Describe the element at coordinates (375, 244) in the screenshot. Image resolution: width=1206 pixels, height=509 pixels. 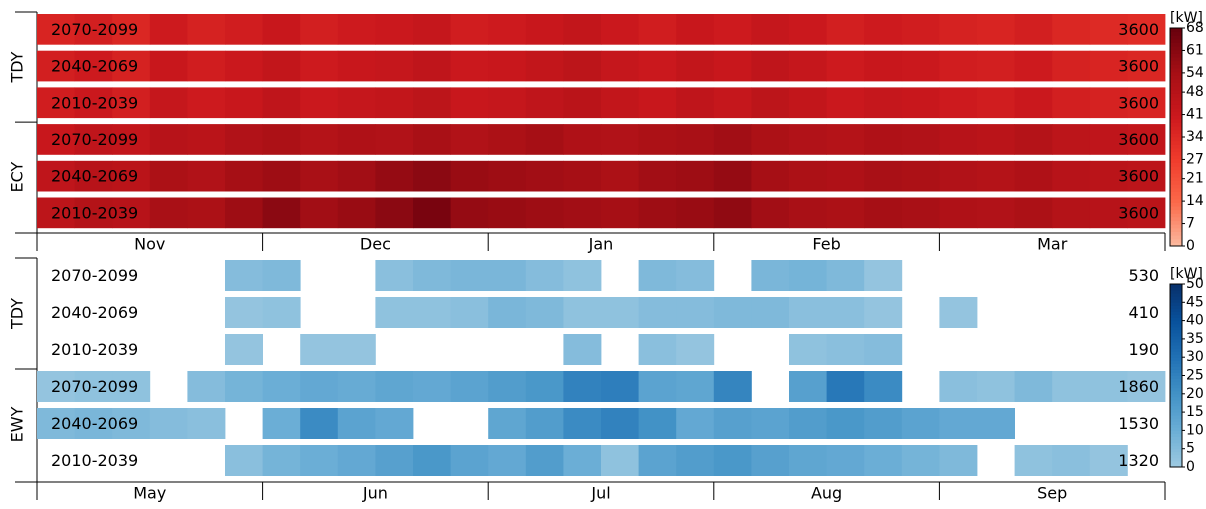
I see `x-tick-label: Dec` at that location.